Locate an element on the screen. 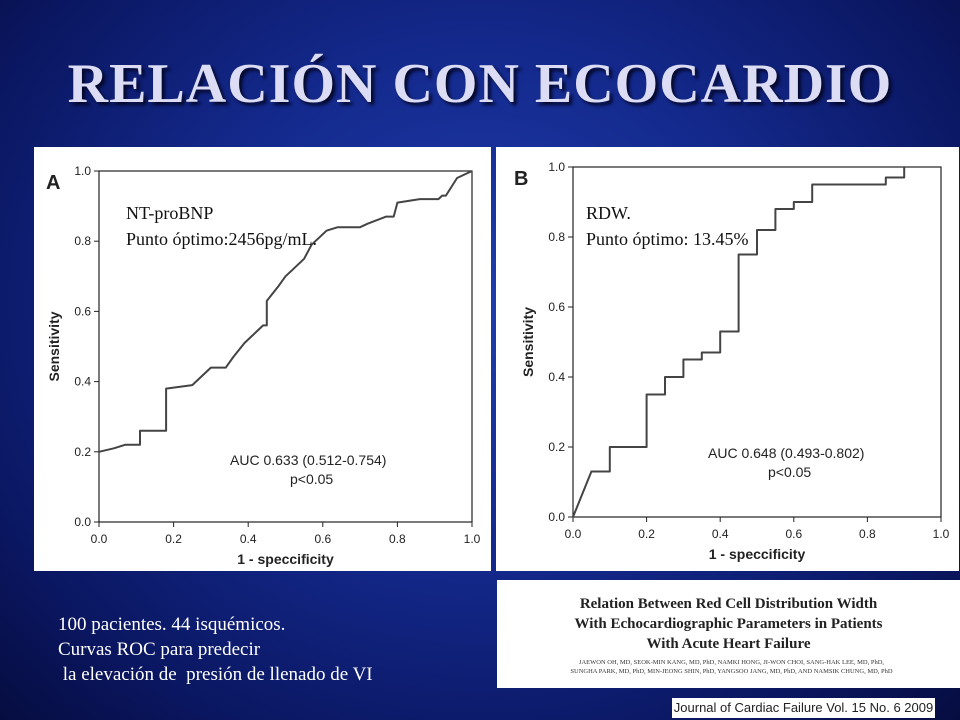 This screenshot has height=720, width=960. ntprobnp-y-tick-label: 0.8 is located at coordinates (82, 241).